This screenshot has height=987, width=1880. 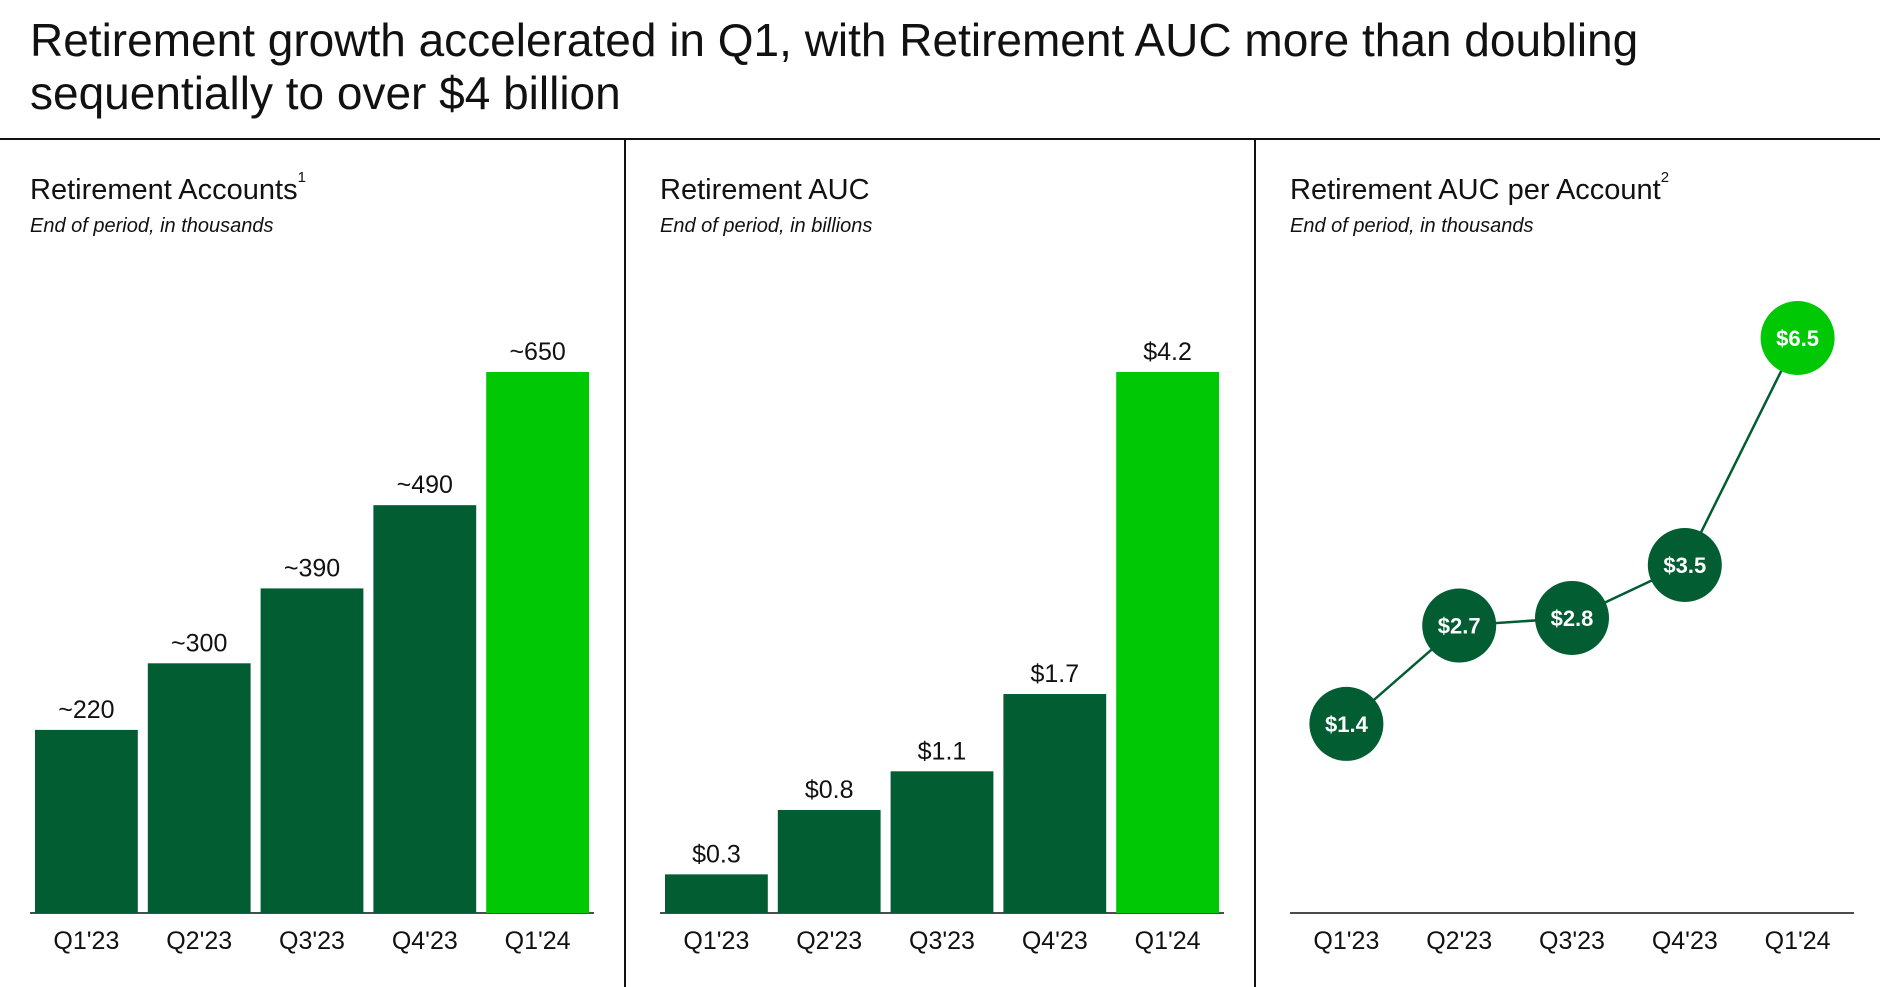 I want to click on data-label: $4.2, so click(x=1167, y=352).